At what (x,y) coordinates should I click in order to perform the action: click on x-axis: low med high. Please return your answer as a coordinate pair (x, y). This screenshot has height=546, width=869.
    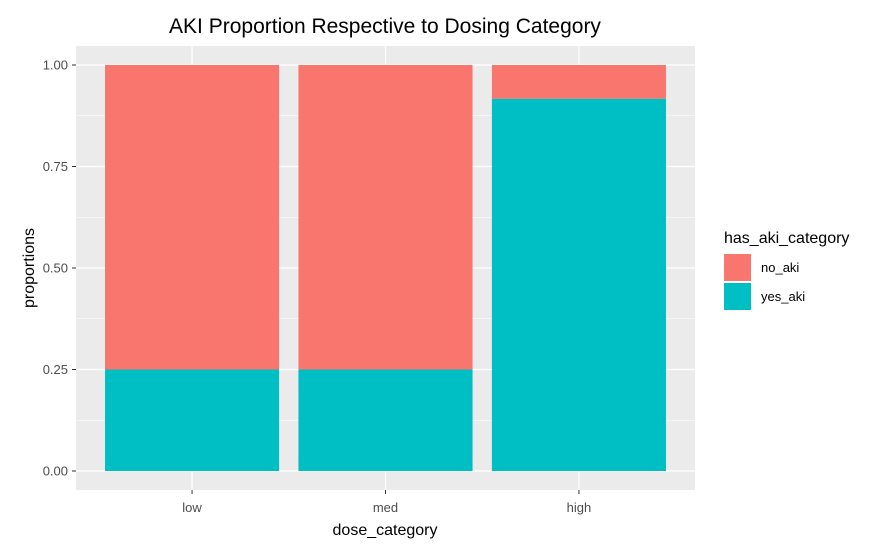
    Looking at the image, I should click on (386, 502).